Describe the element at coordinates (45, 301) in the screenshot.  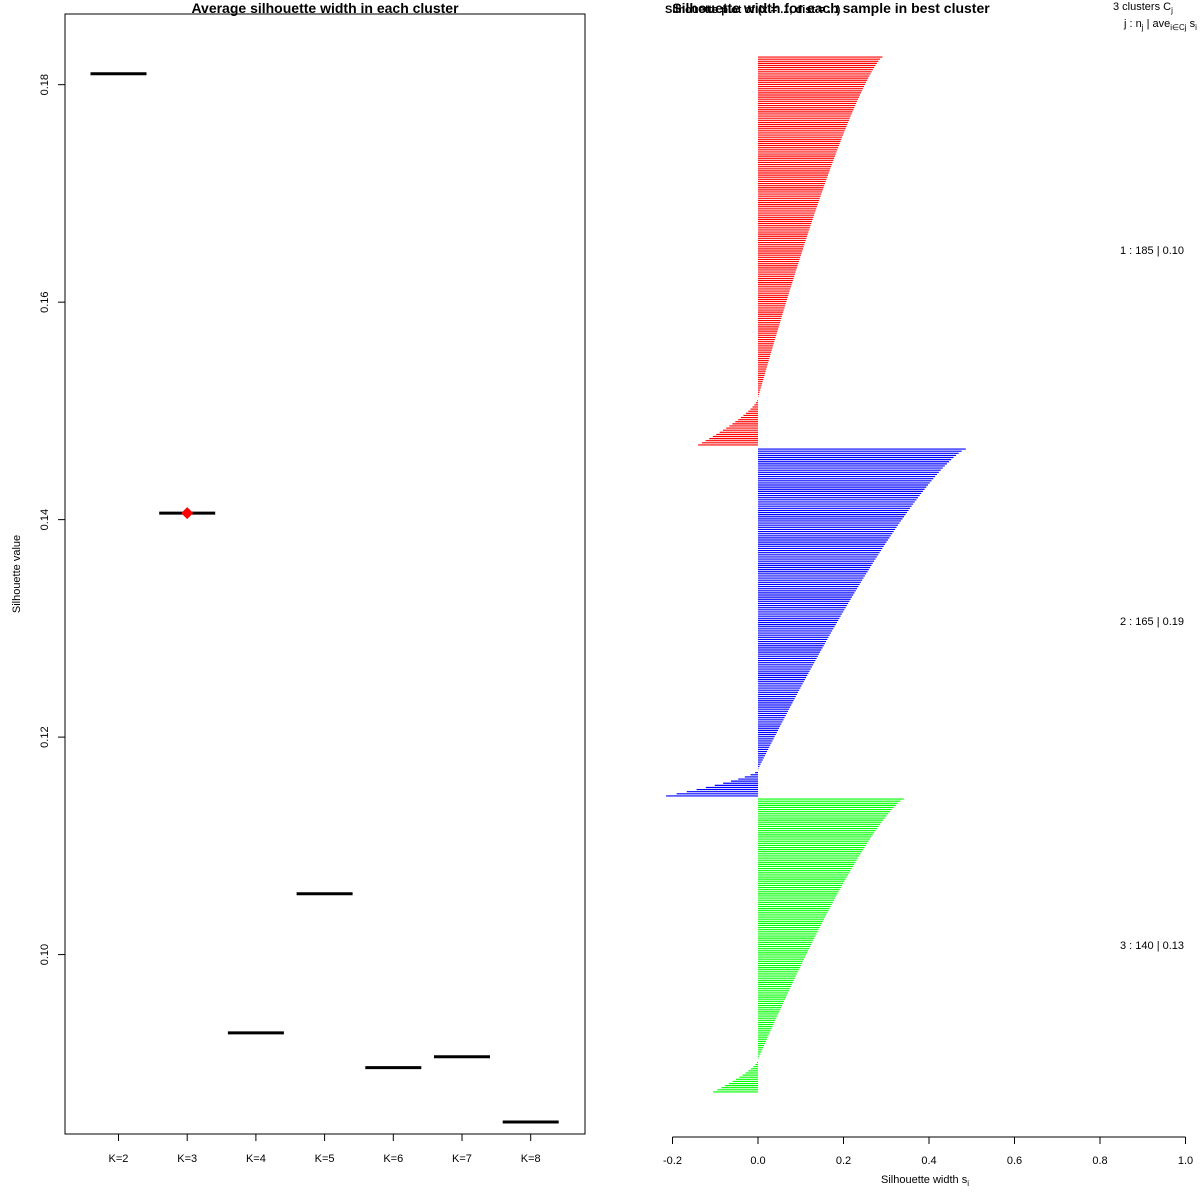
I see `left-y-tick-label: 0.16` at that location.